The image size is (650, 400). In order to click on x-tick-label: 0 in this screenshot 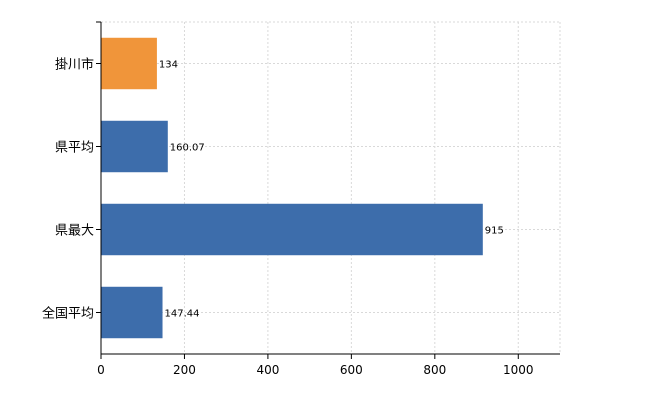, I will do `click(101, 370)`.